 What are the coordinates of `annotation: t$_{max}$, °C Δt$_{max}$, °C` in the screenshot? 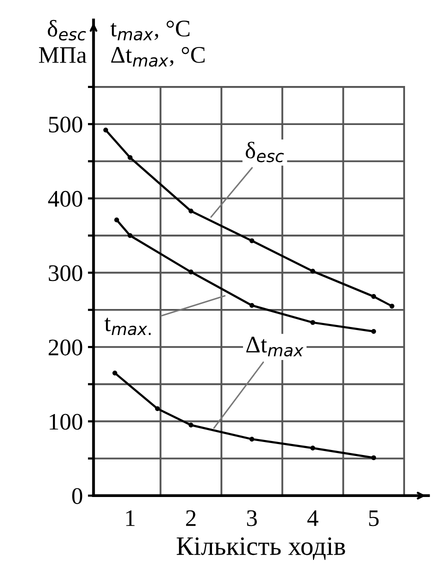 It's located at (157, 43).